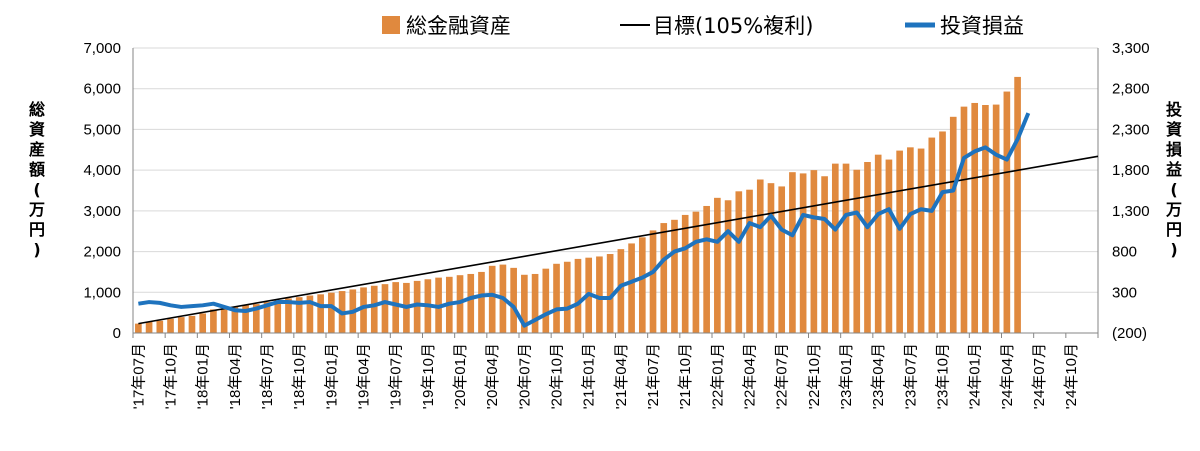 Image resolution: width=1200 pixels, height=451 pixels. What do you see at coordinates (750, 376) in the screenshot?
I see `x-tick-label: '22年04月` at bounding box center [750, 376].